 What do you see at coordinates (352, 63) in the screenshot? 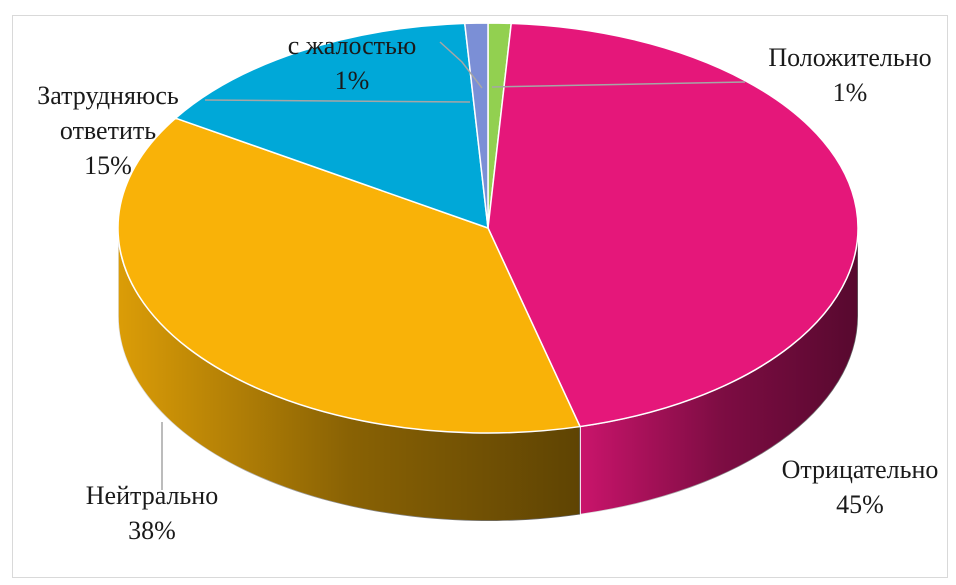
I see `slice-label: с жалостью 1%` at bounding box center [352, 63].